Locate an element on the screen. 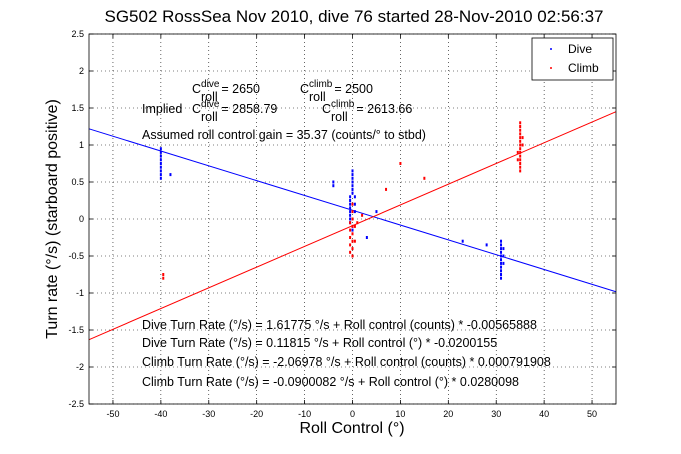 The image size is (681, 454). legend-label-climb: Climb is located at coordinates (583, 68).